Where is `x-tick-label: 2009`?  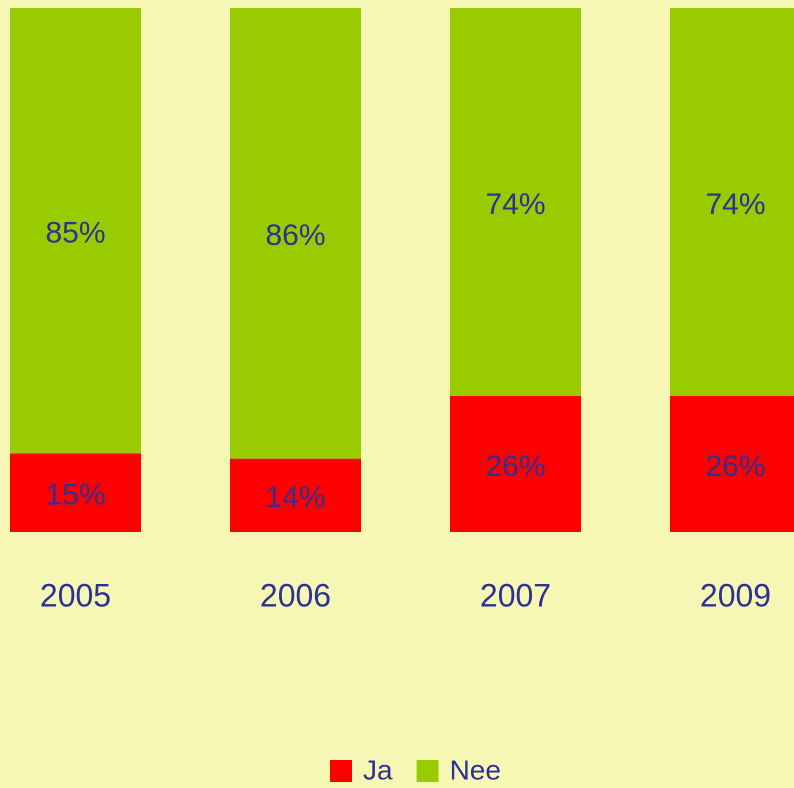
x-tick-label: 2009 is located at coordinates (735, 595).